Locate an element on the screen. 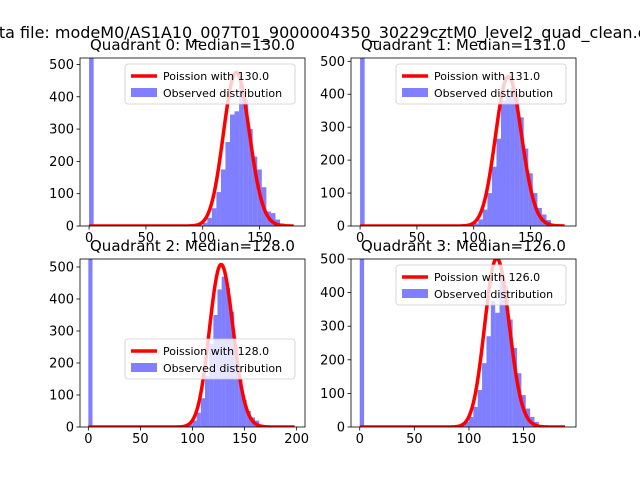 This screenshot has width=640, height=480. legend: Poission with 131.0 Observed distribution is located at coordinates (481, 84).